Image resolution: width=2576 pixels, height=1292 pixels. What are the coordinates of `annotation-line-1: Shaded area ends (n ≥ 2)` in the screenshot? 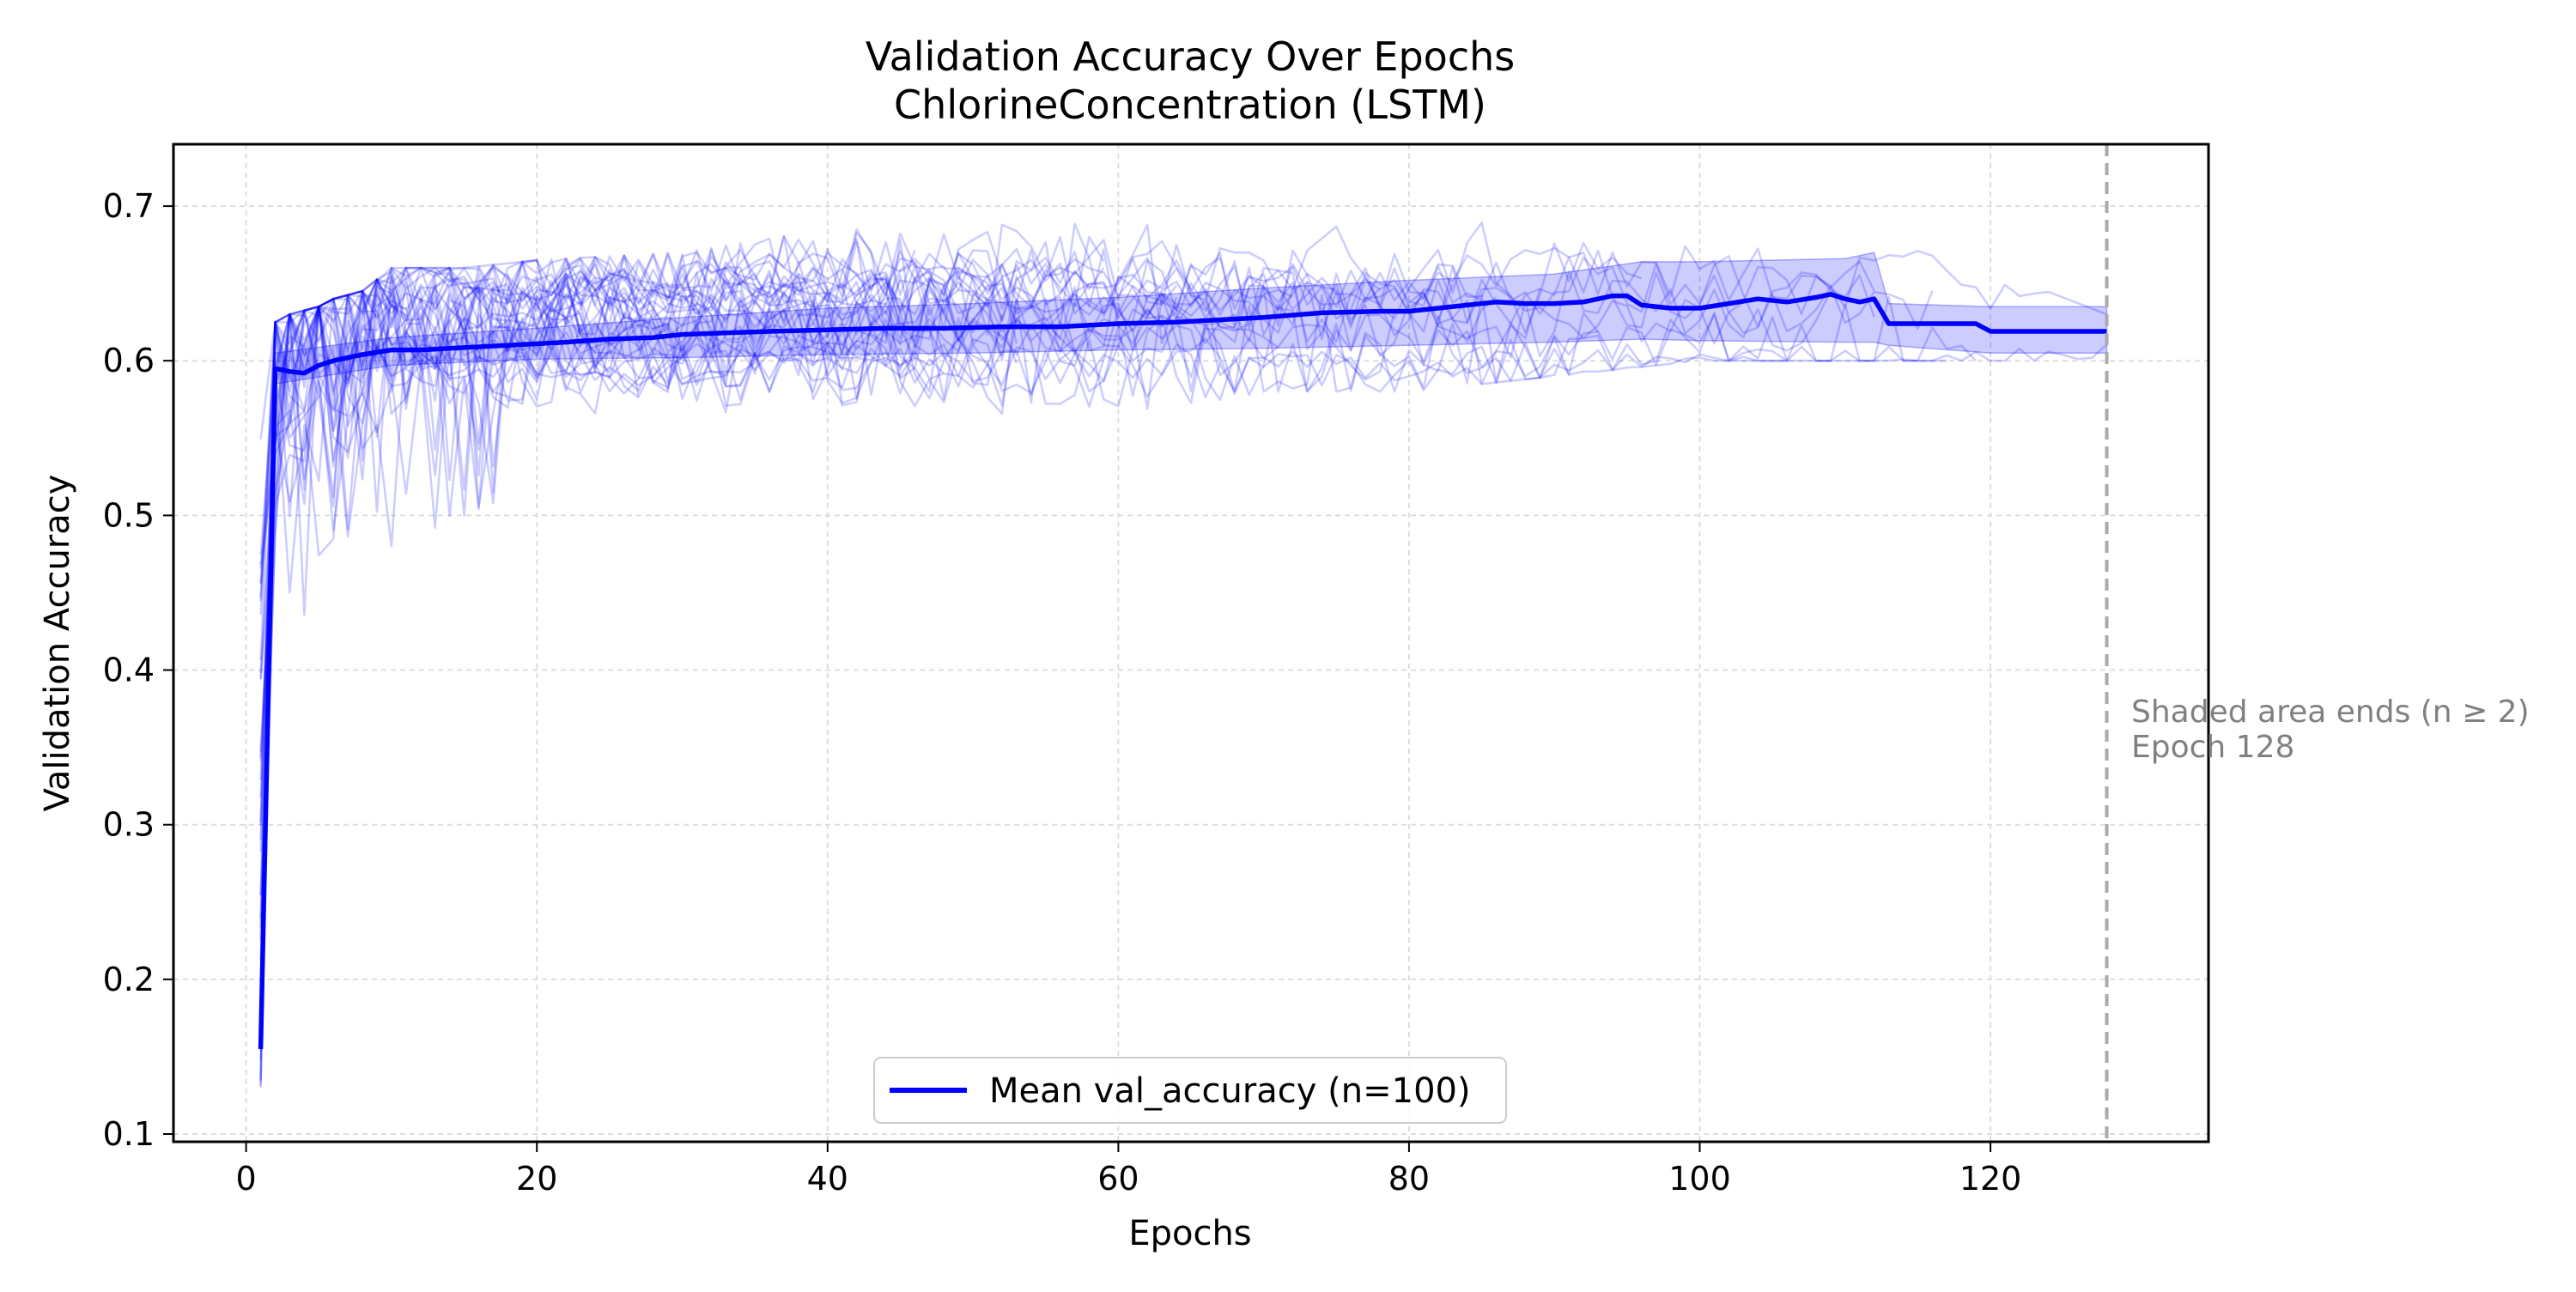 It's located at (2331, 712).